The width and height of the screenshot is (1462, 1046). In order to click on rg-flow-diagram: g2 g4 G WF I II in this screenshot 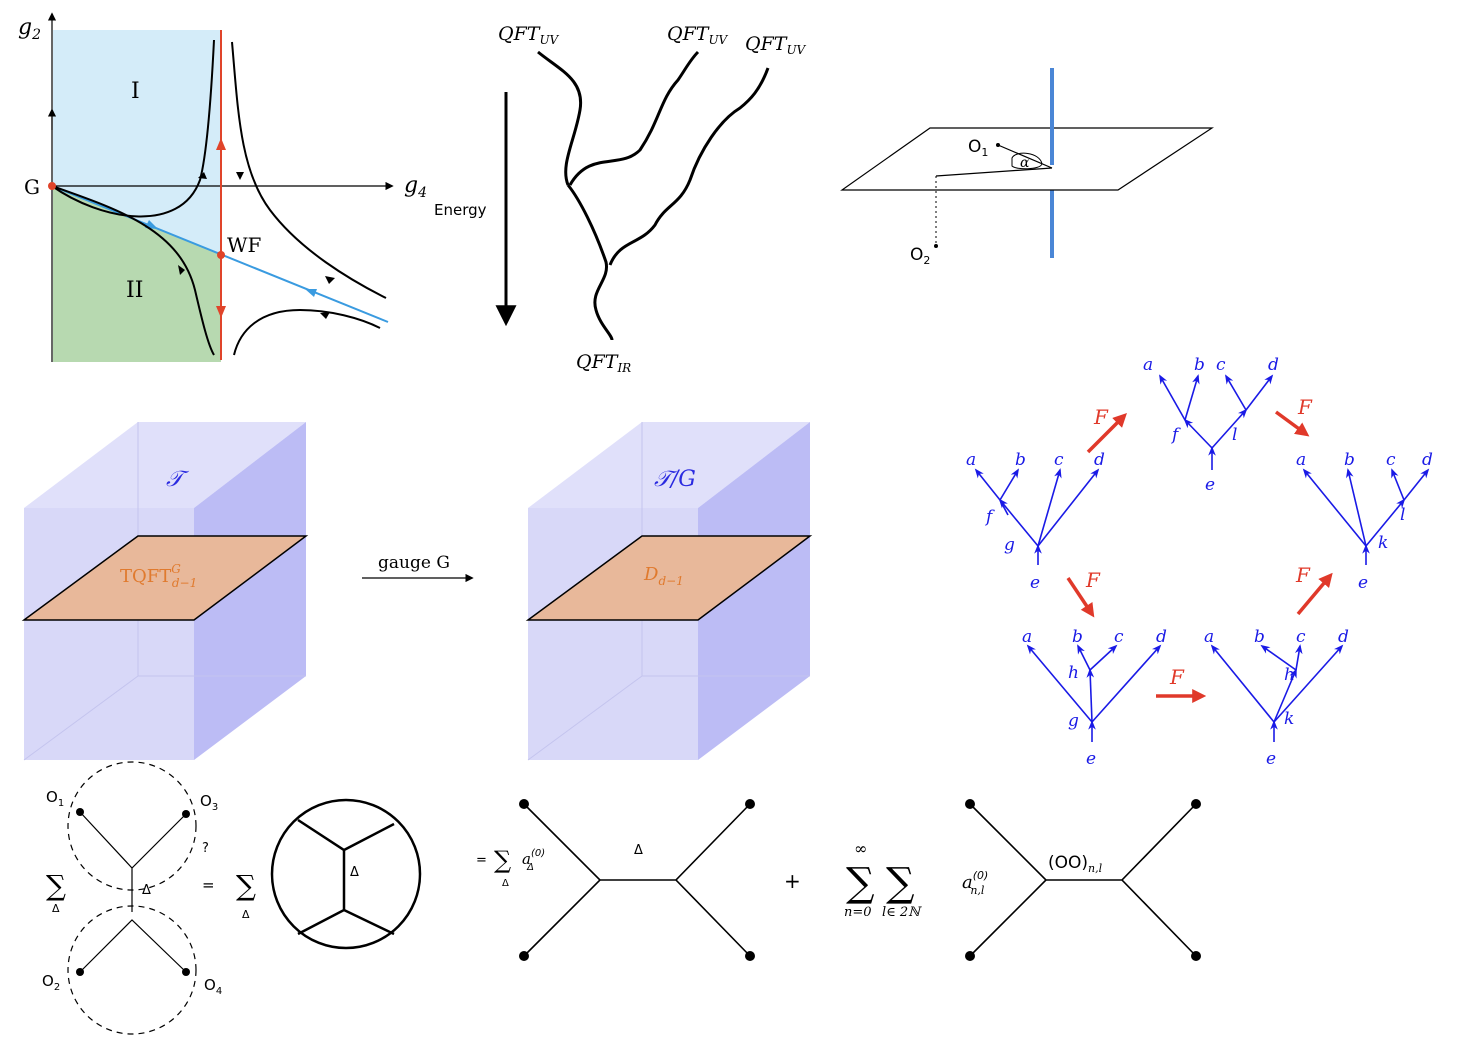, I will do `click(222, 187)`.